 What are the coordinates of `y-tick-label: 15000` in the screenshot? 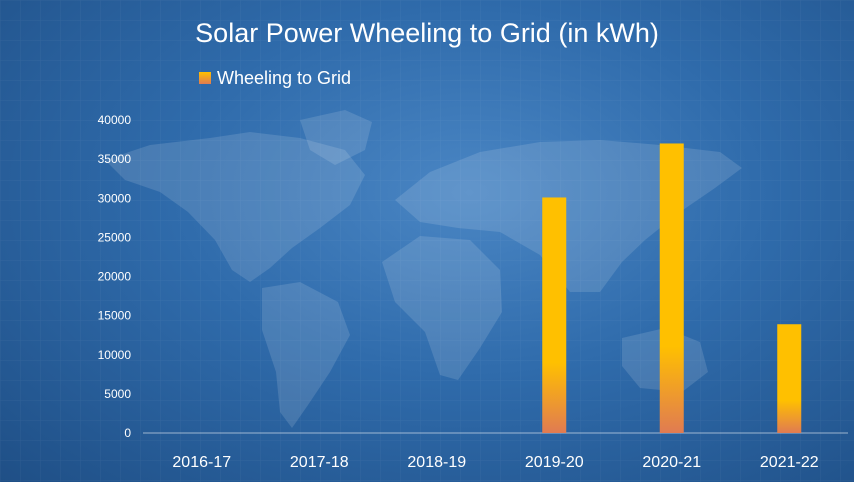 It's located at (115, 316).